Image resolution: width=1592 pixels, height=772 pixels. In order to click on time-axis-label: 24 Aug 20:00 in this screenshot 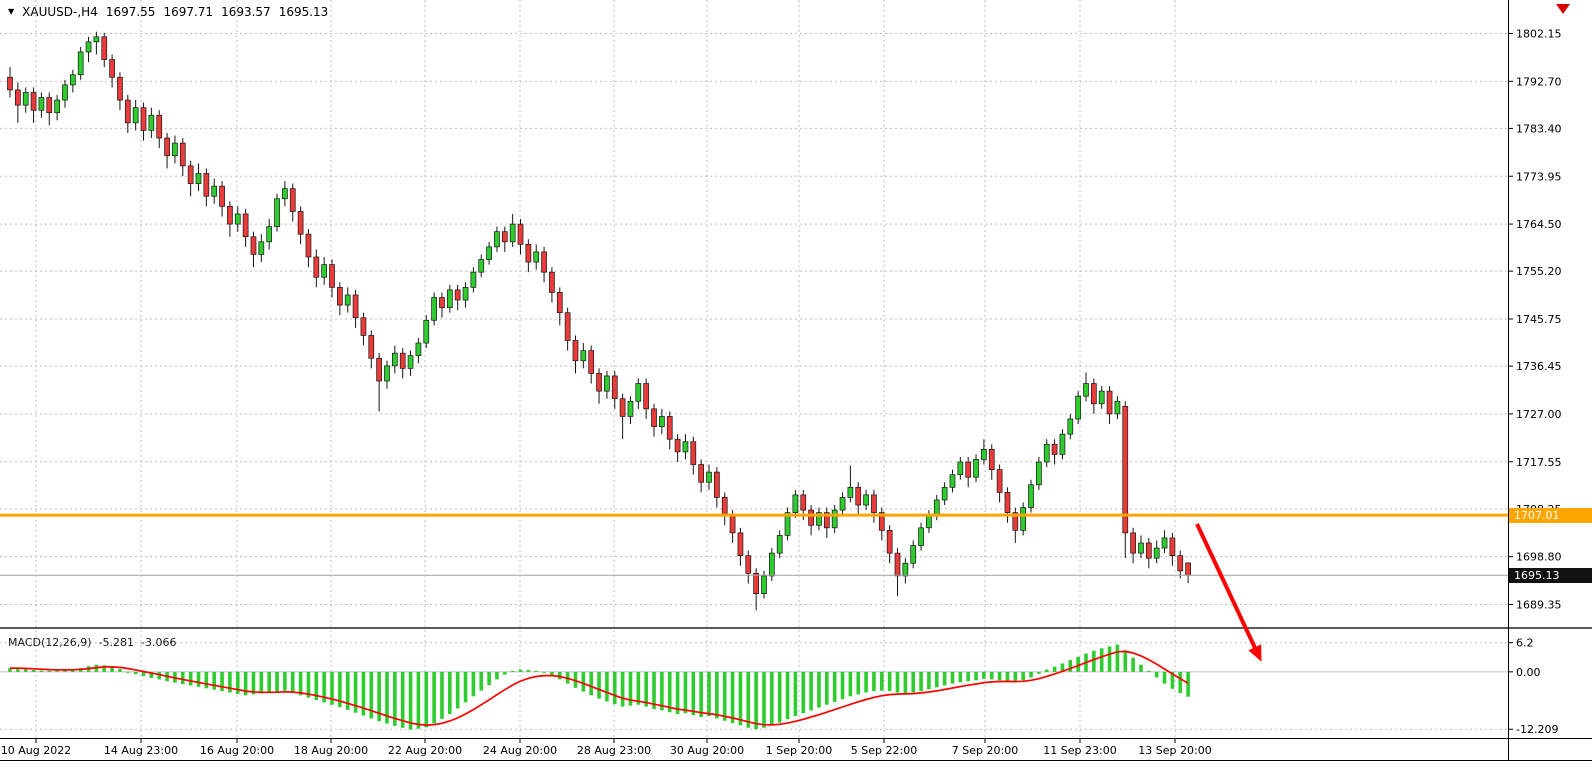, I will do `click(520, 750)`.